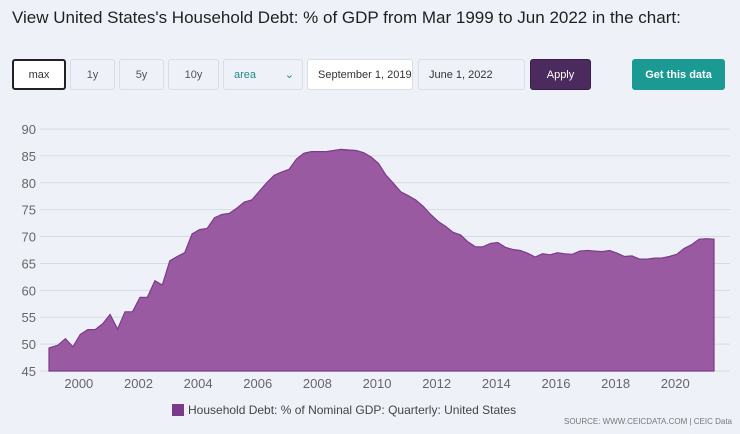  Describe the element at coordinates (360, 74) in the screenshot. I see `start-date-input: September 1, 2019` at that location.